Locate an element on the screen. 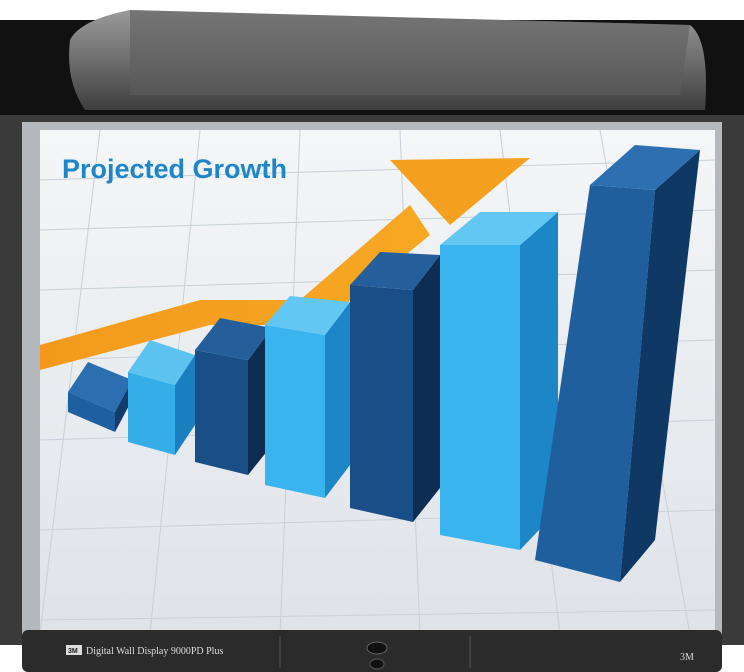  corner-logo: 3M is located at coordinates (687, 657).